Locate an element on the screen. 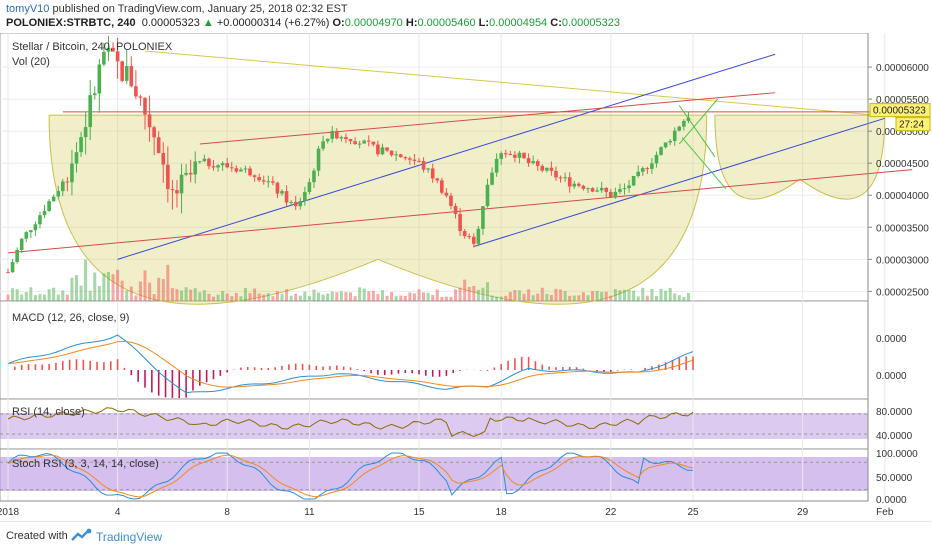  author-link: tomyV10 is located at coordinates (28, 9).